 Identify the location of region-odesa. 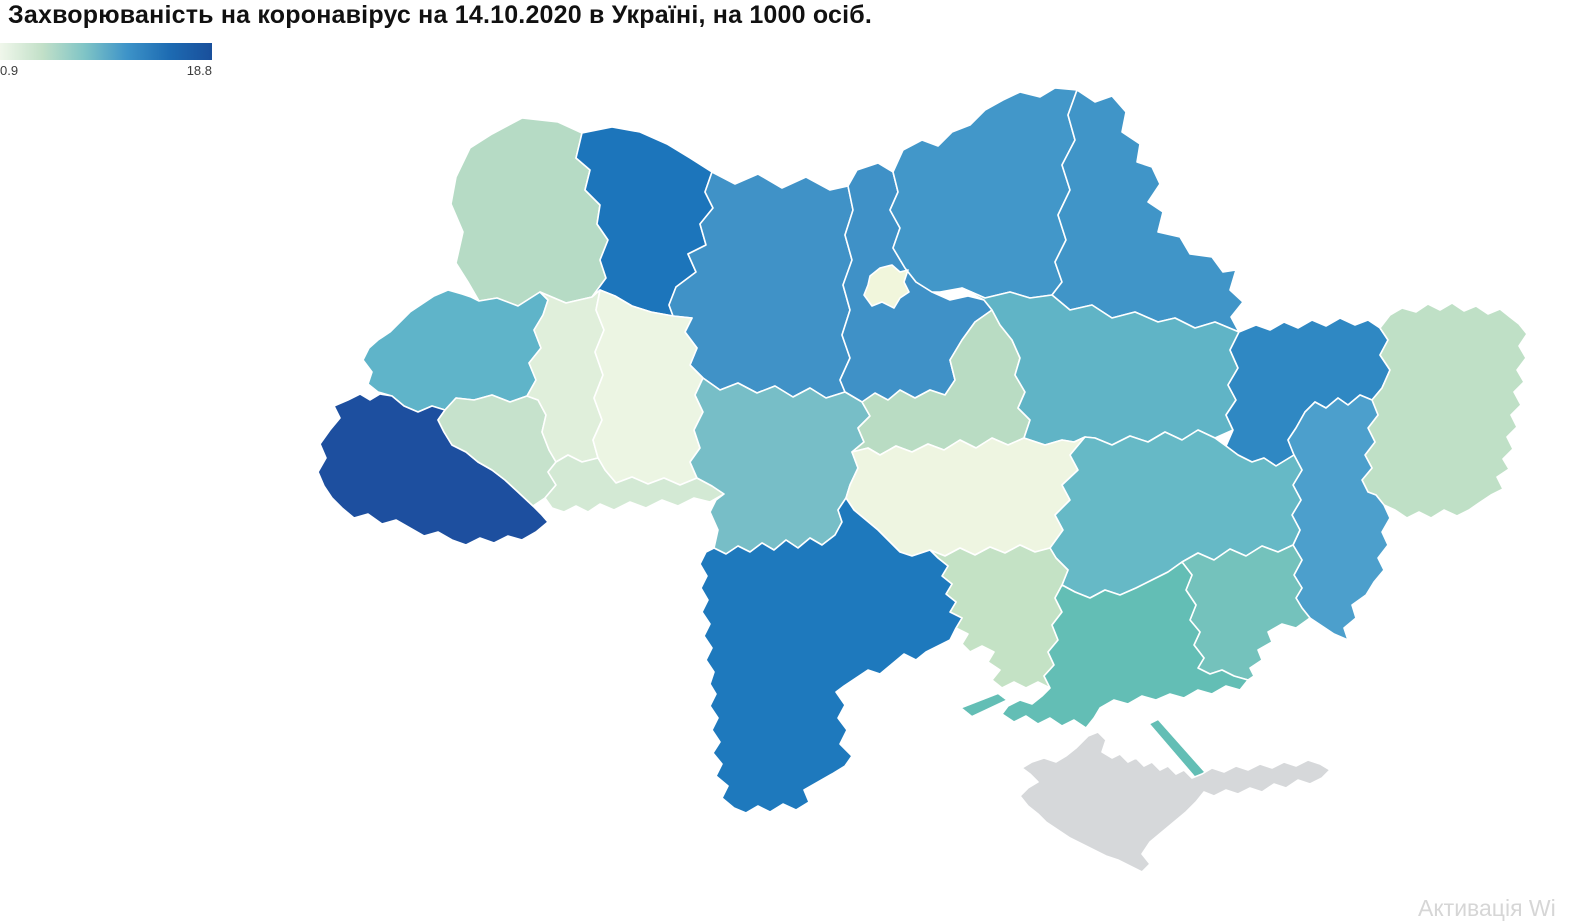
(831, 655).